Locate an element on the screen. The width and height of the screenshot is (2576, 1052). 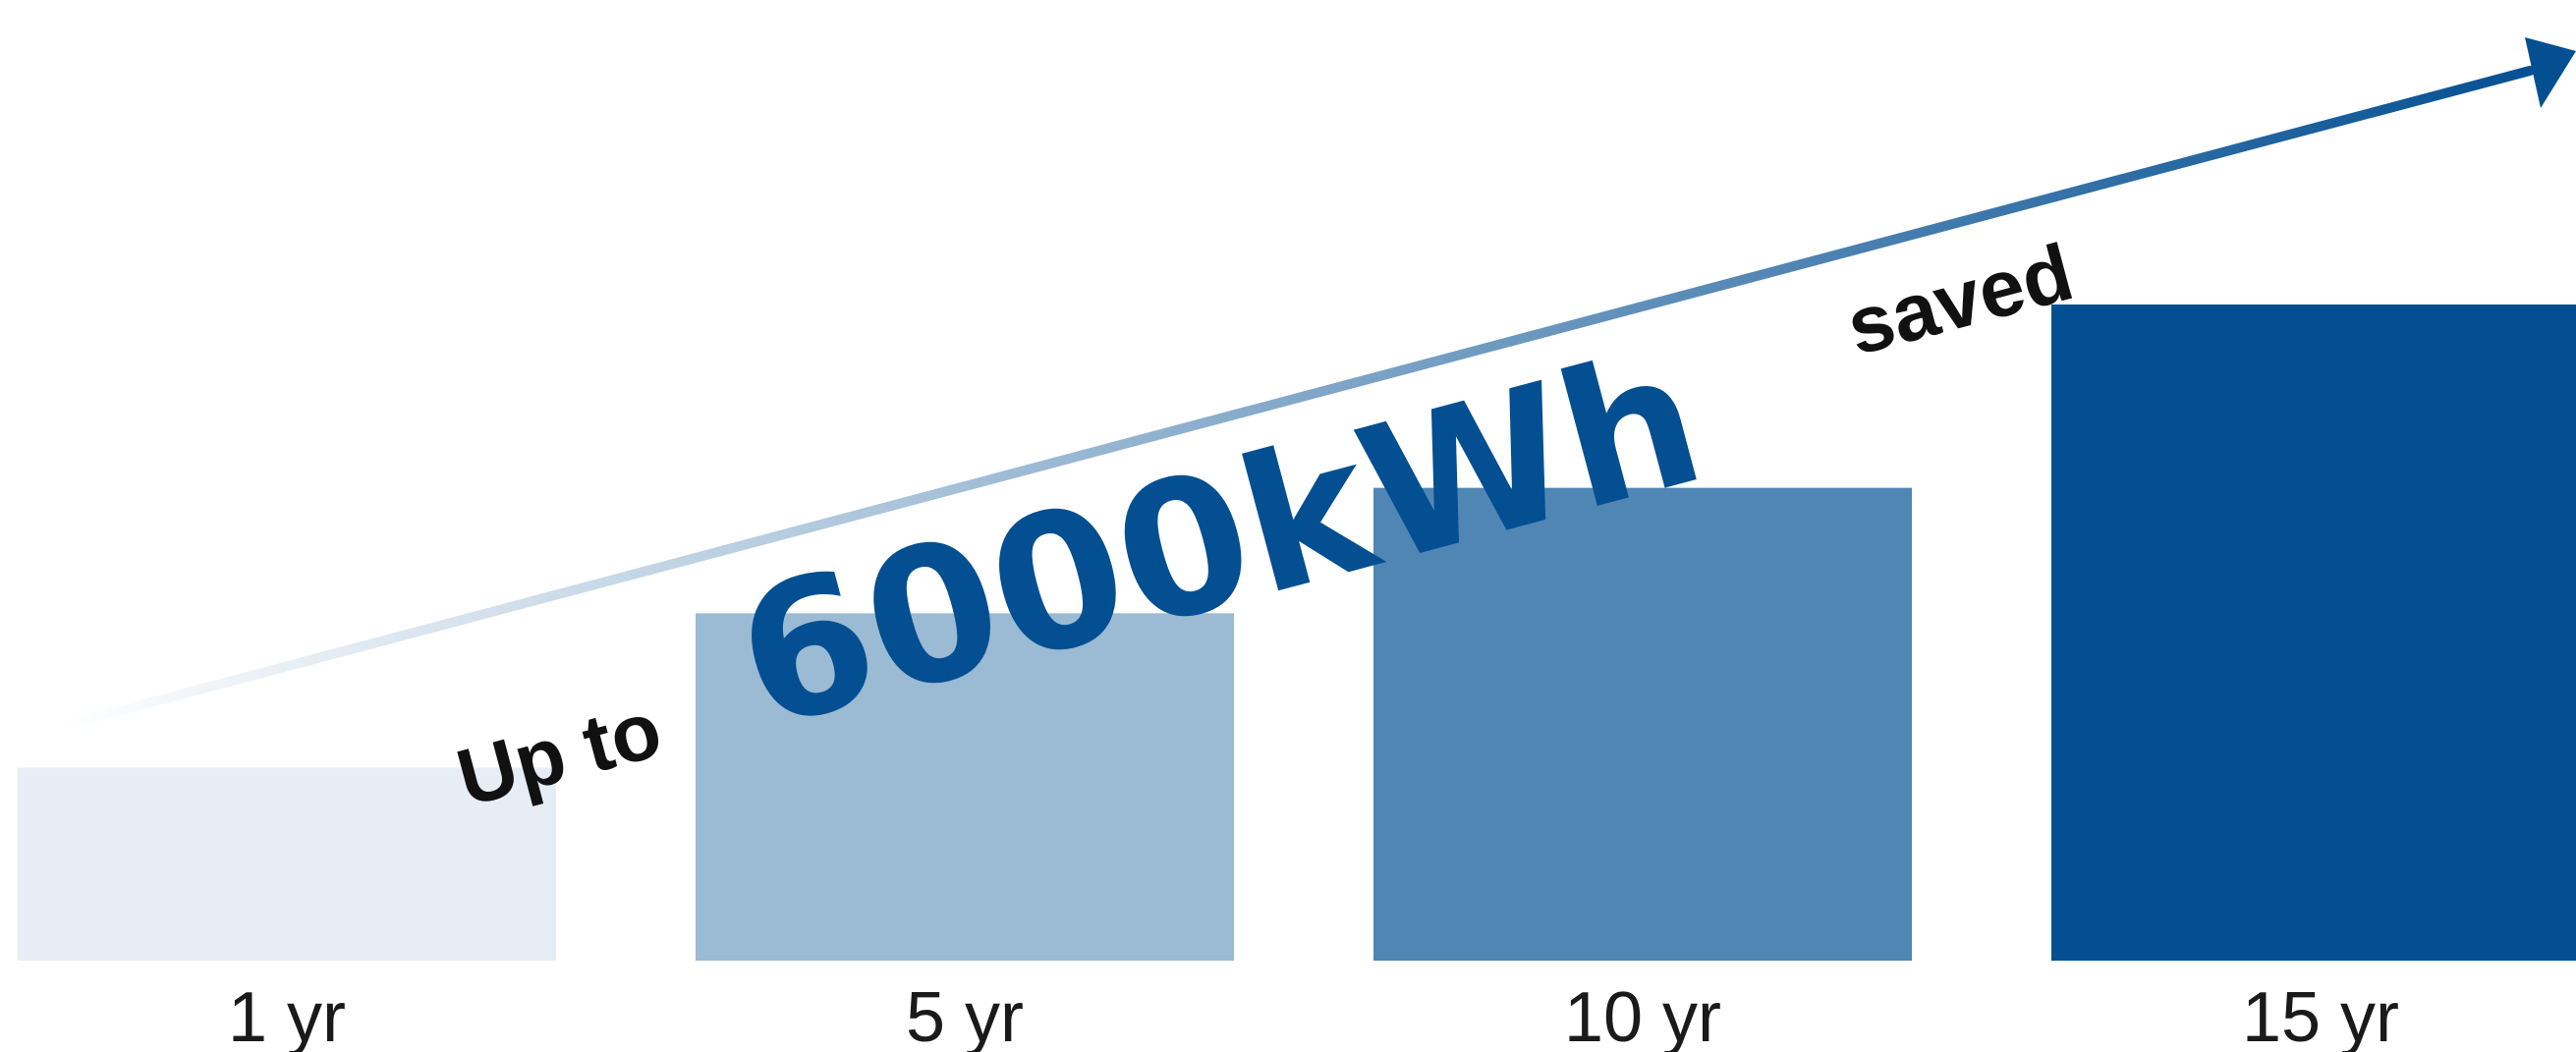
category-label-10-yr: 10 yr is located at coordinates (1642, 1015).